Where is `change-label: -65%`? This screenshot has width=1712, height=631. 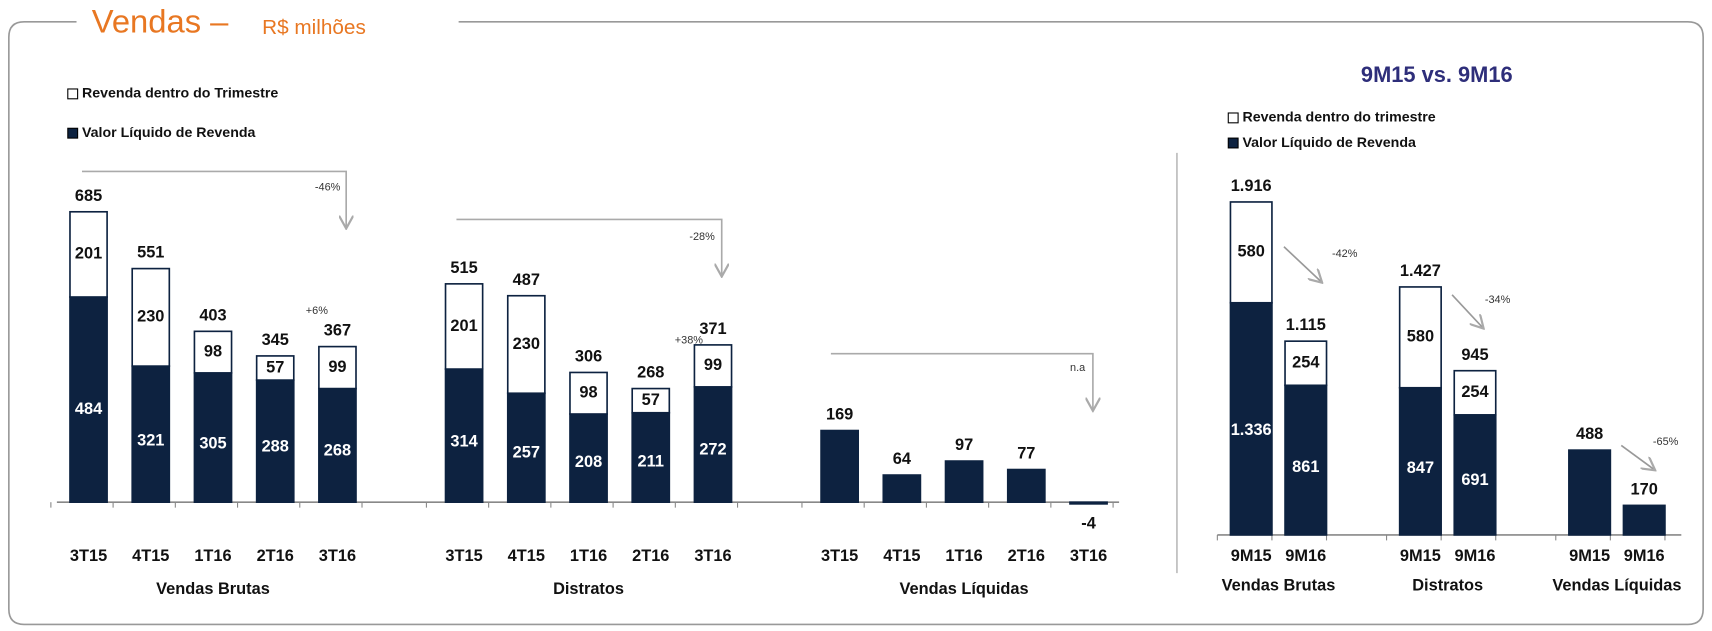 change-label: -65% is located at coordinates (1666, 442).